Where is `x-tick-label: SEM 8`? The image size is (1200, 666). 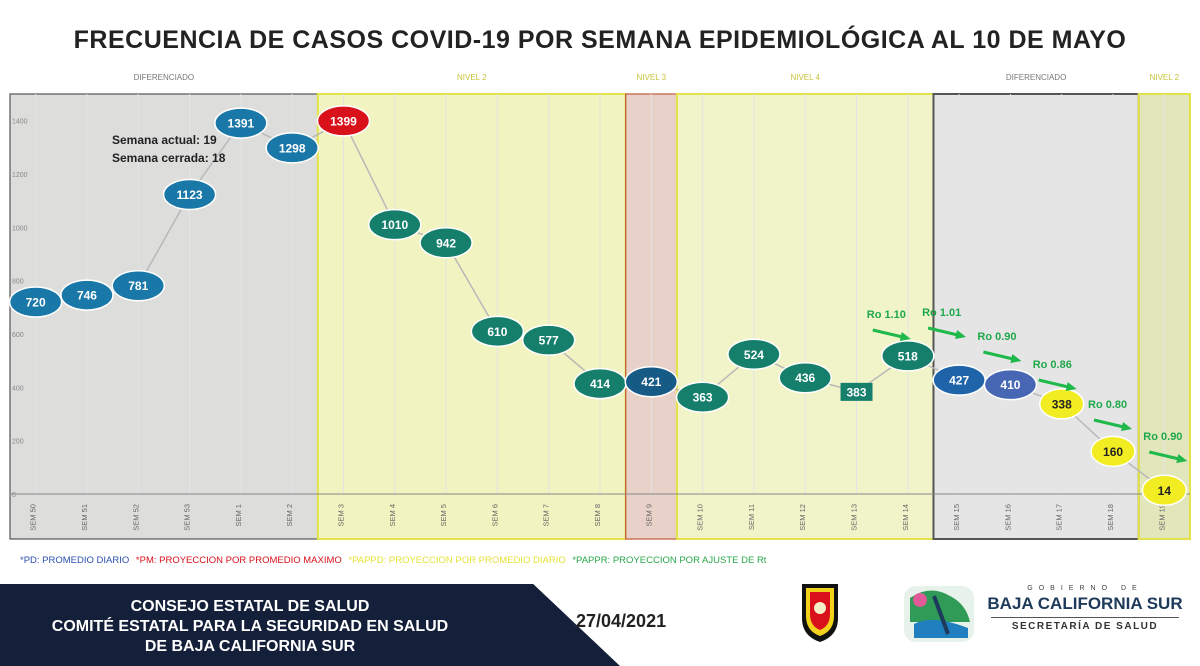
x-tick-label: SEM 8 is located at coordinates (597, 515).